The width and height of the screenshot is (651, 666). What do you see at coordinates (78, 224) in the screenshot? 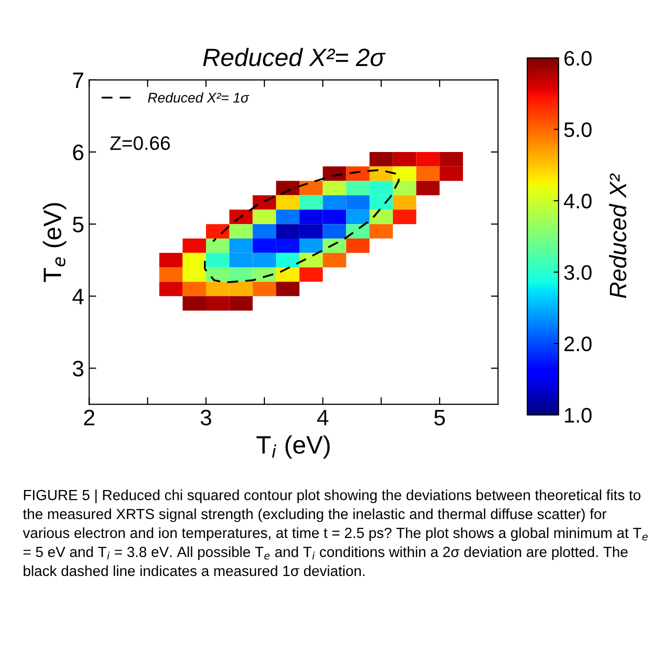
I see `y-tick-label: 5` at bounding box center [78, 224].